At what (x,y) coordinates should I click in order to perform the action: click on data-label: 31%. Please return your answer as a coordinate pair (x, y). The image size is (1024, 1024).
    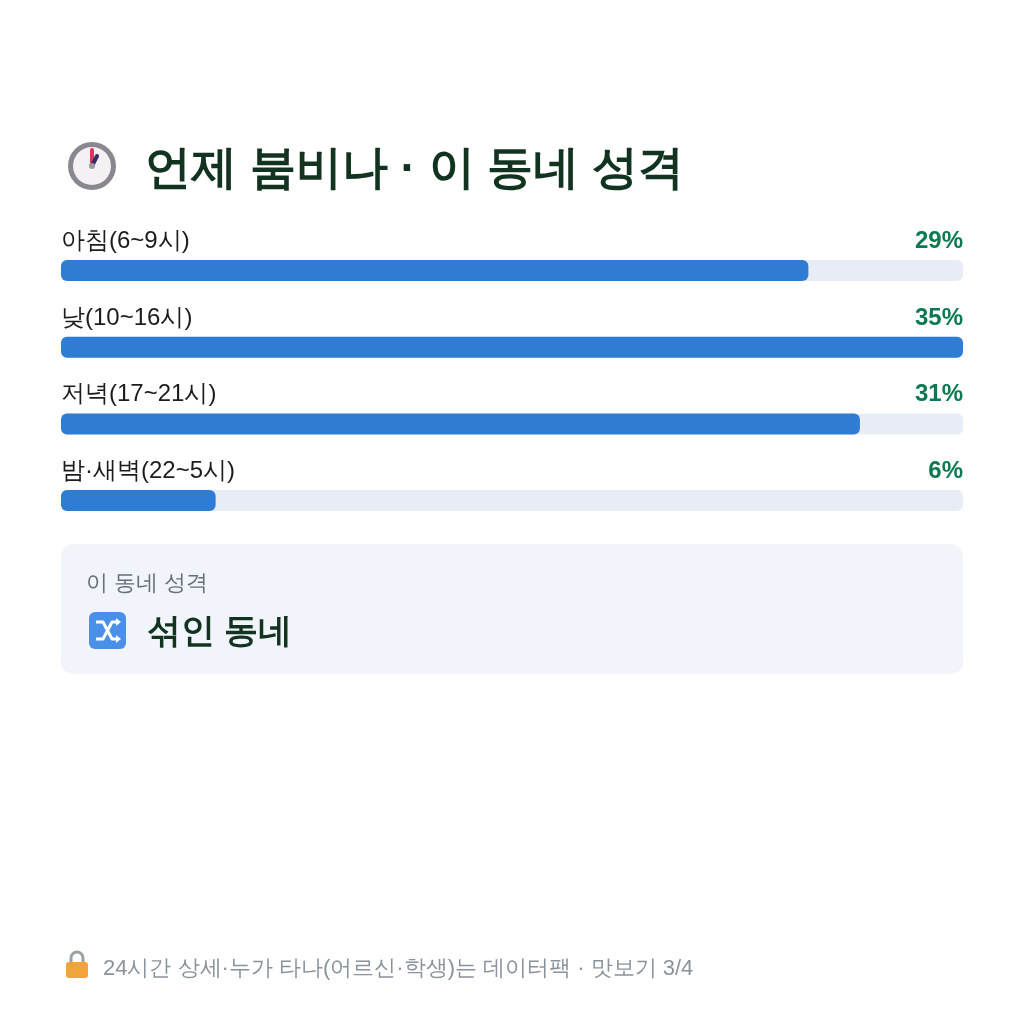
    Looking at the image, I should click on (938, 393).